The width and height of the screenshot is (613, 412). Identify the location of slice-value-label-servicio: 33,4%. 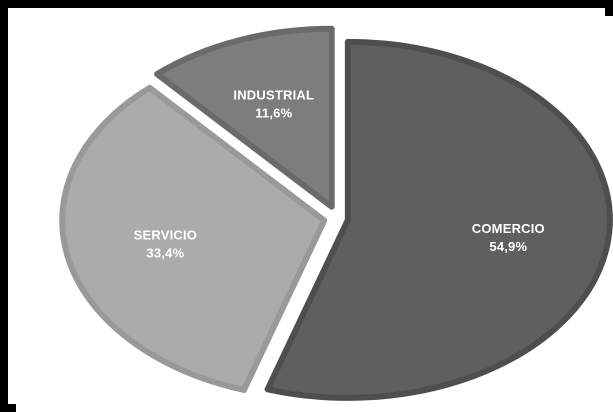
(165, 252).